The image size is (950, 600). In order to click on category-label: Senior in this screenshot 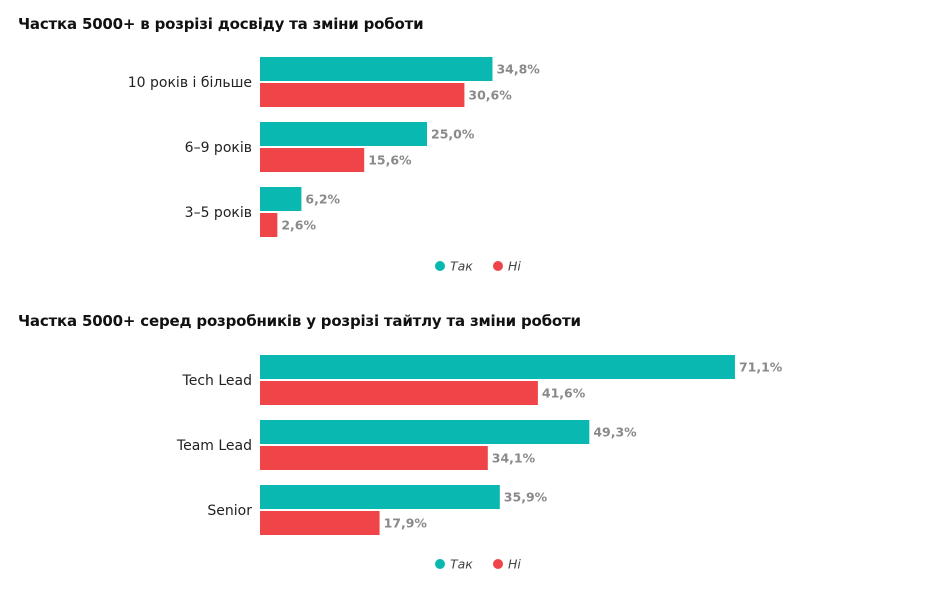, I will do `click(229, 511)`.